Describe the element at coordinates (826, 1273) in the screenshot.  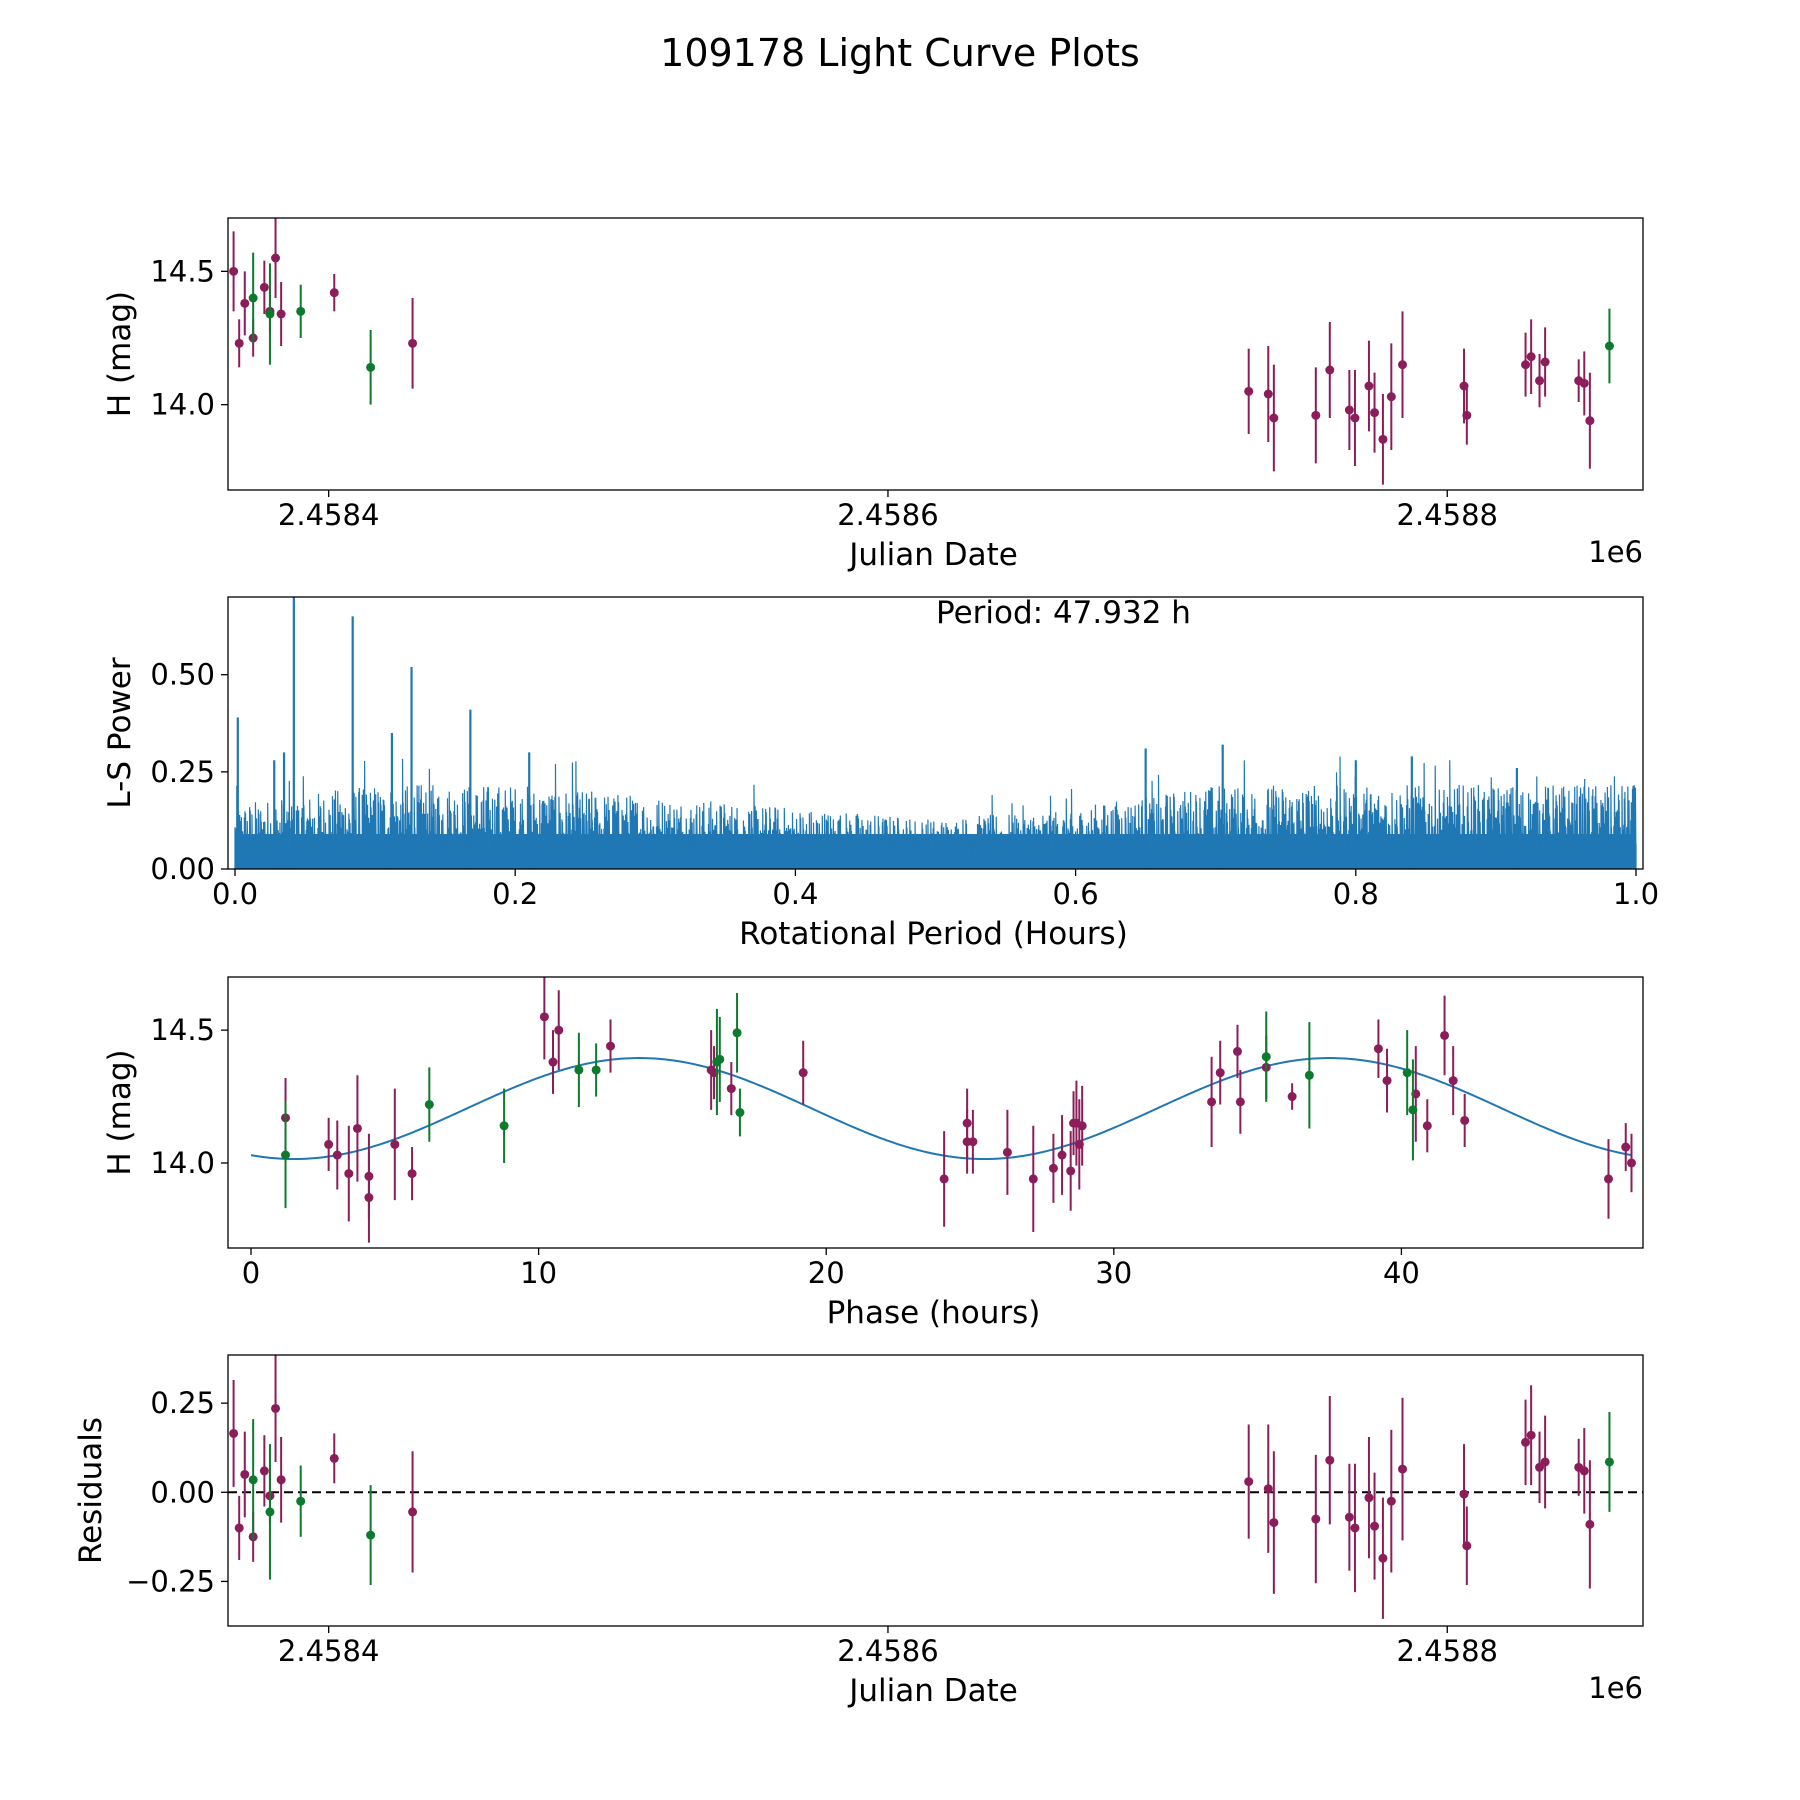
I see `x-tick-label: 20` at that location.